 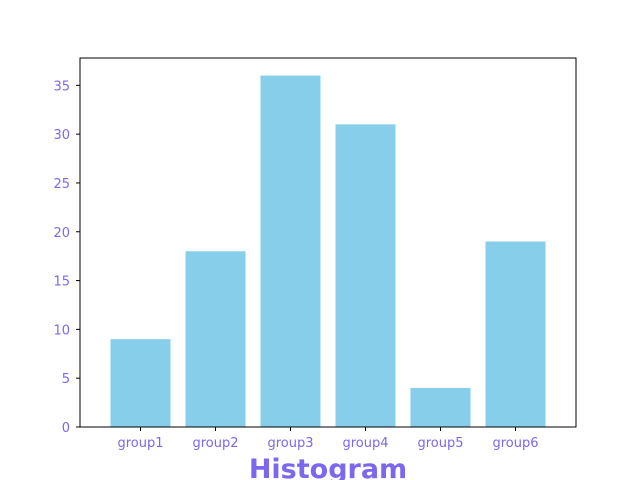 What do you see at coordinates (66, 379) in the screenshot?
I see `y-tick-label: 5` at bounding box center [66, 379].